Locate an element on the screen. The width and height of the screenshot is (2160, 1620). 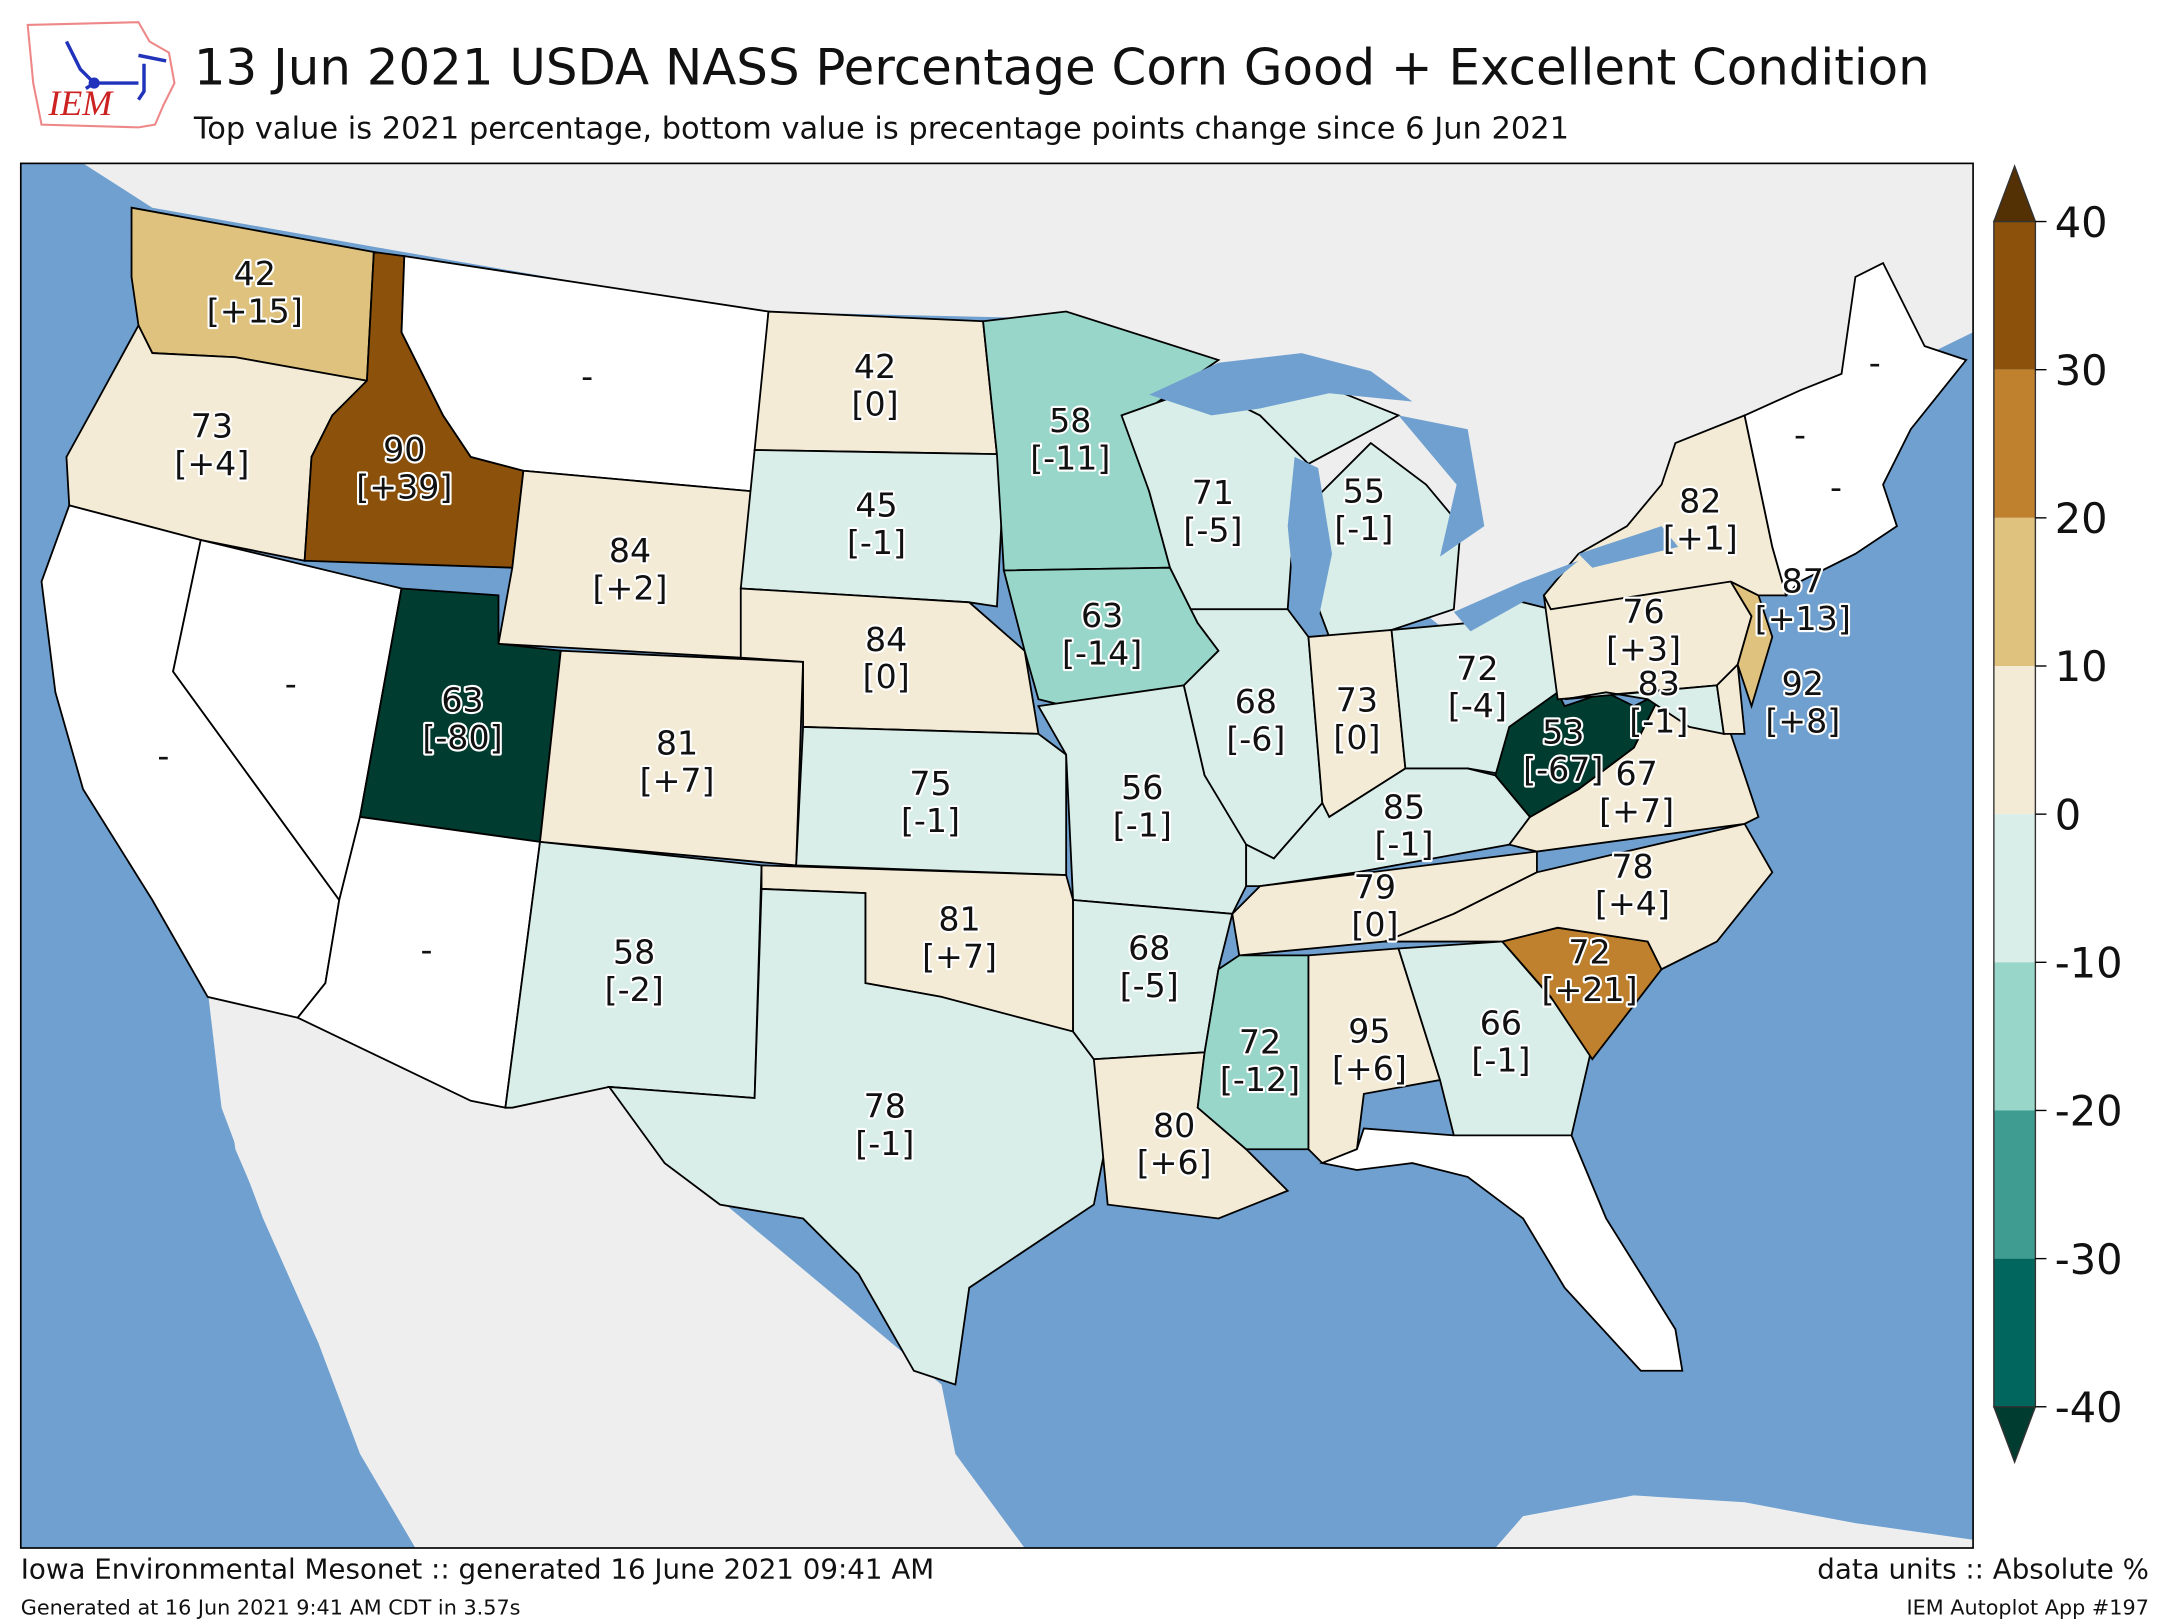
state-change-label: [-80] is located at coordinates (462, 737).